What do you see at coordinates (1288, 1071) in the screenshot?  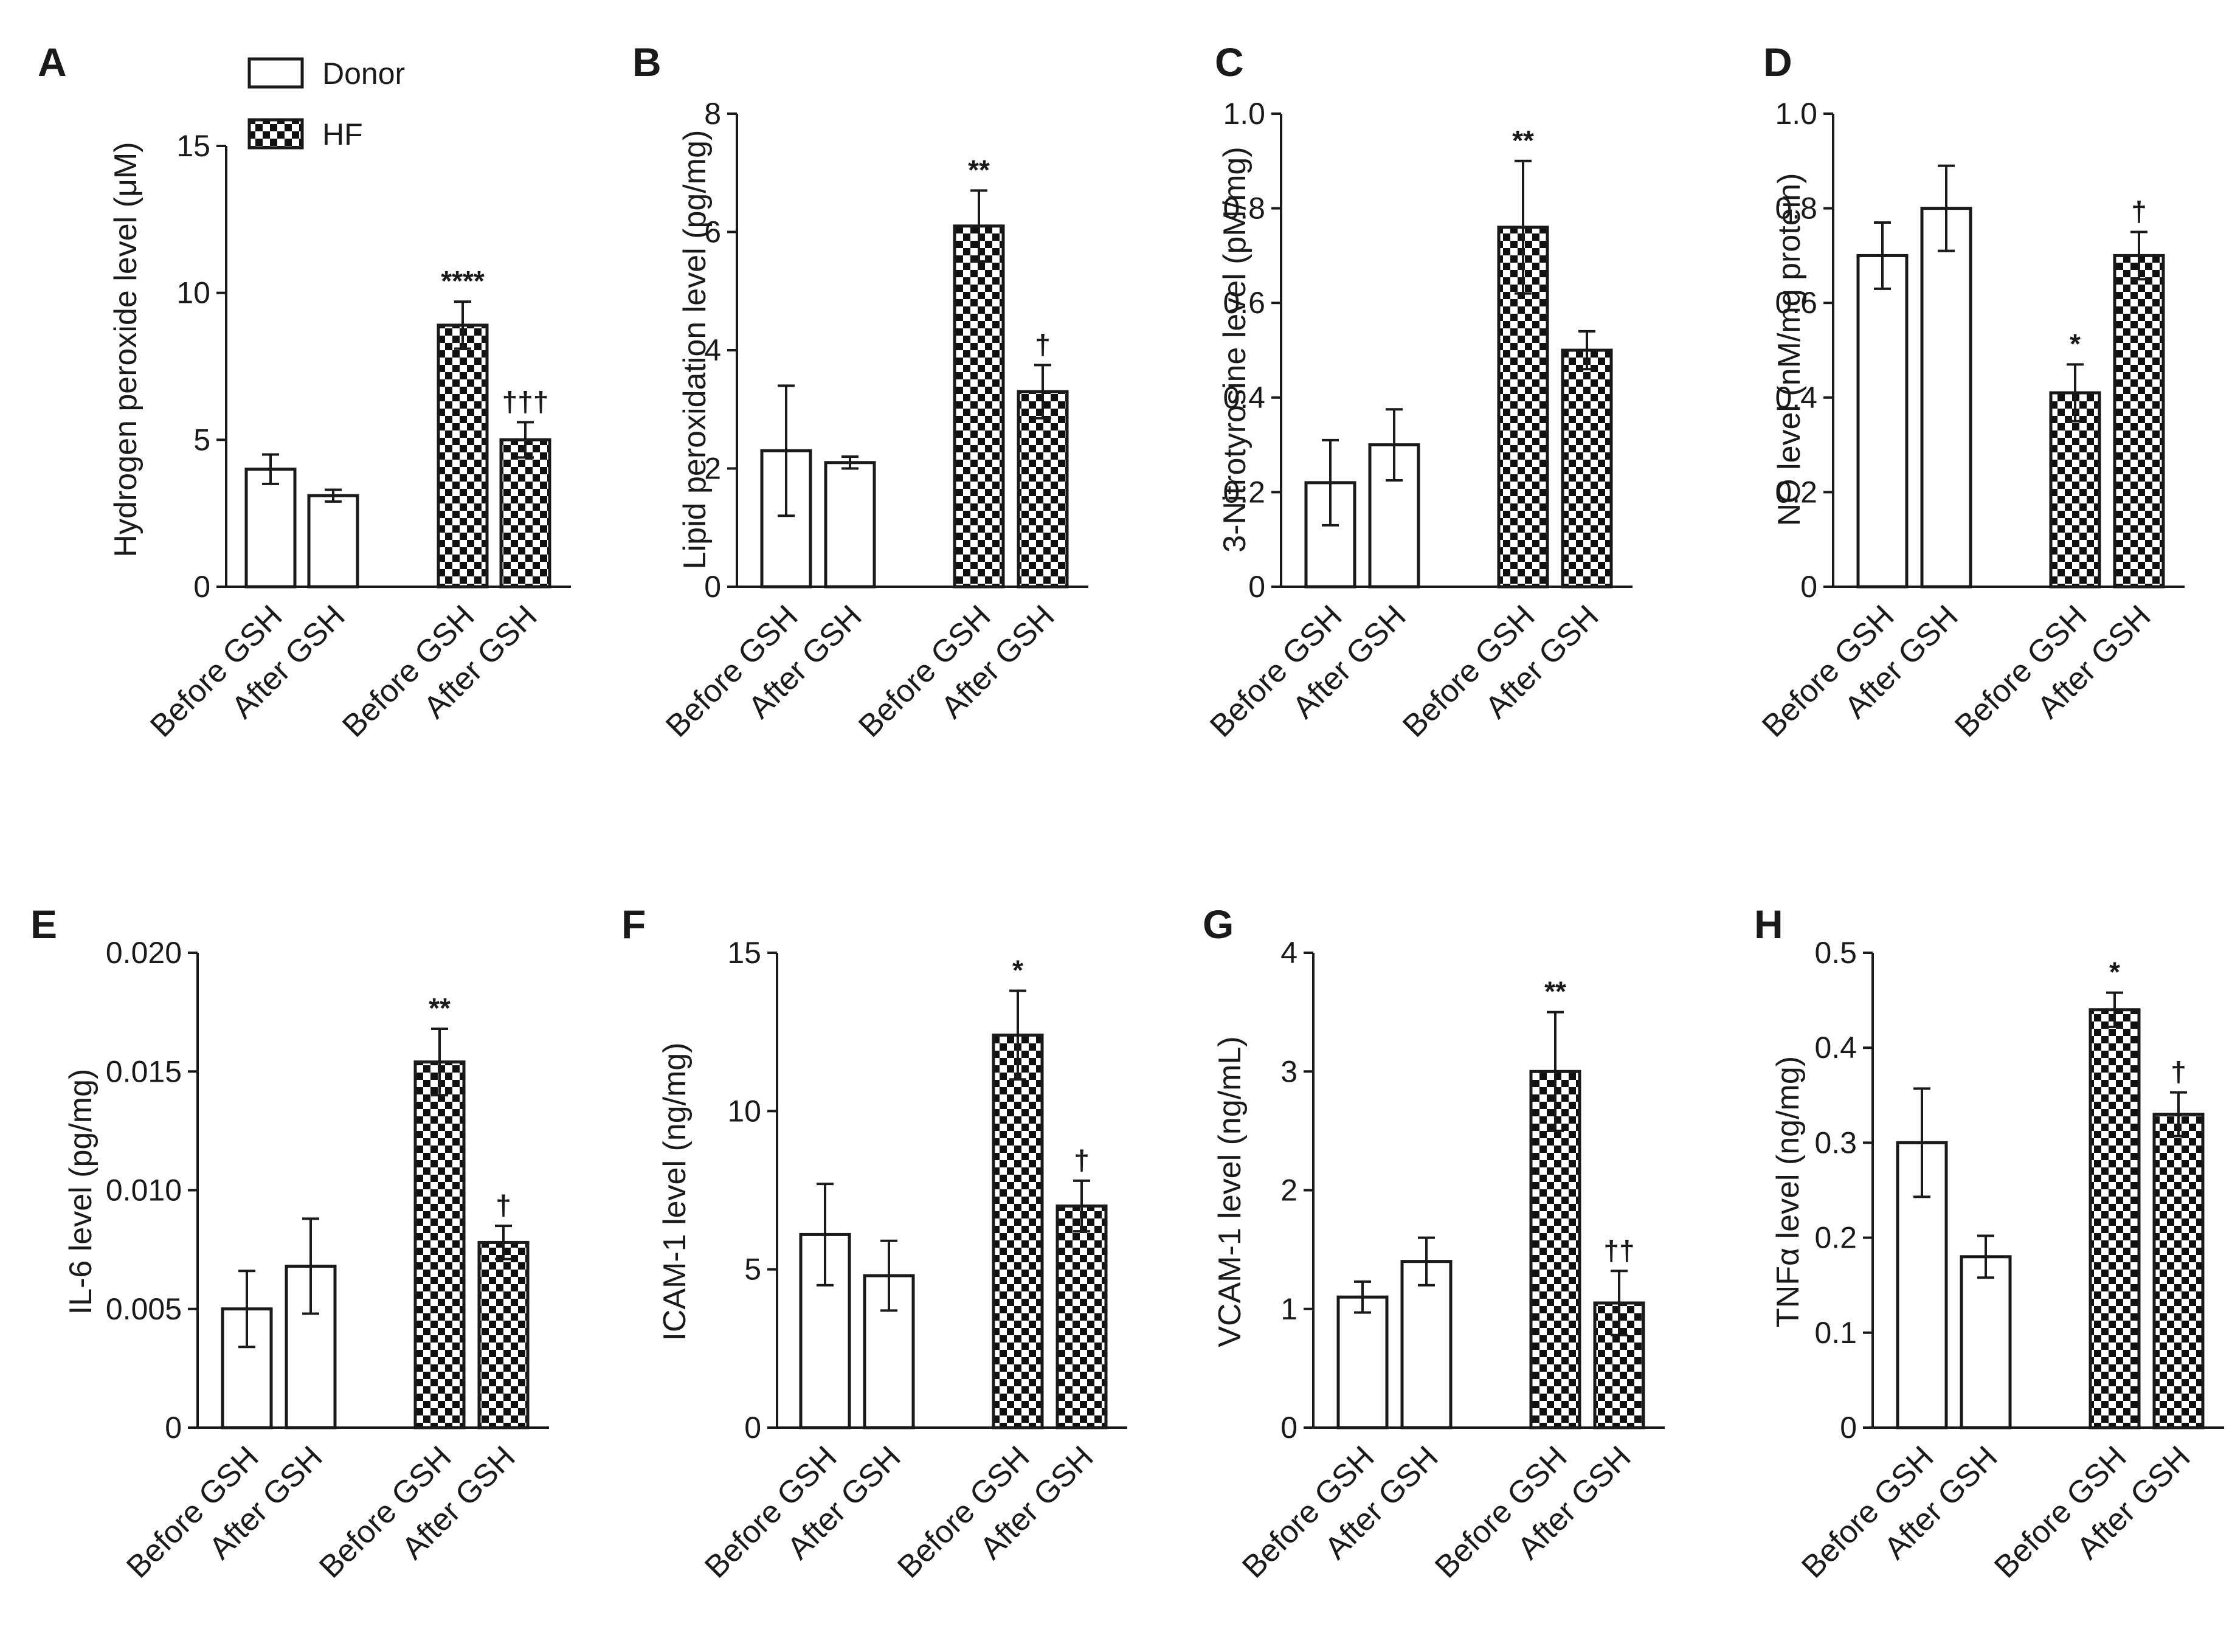 I see `y-tick-label: 3` at bounding box center [1288, 1071].